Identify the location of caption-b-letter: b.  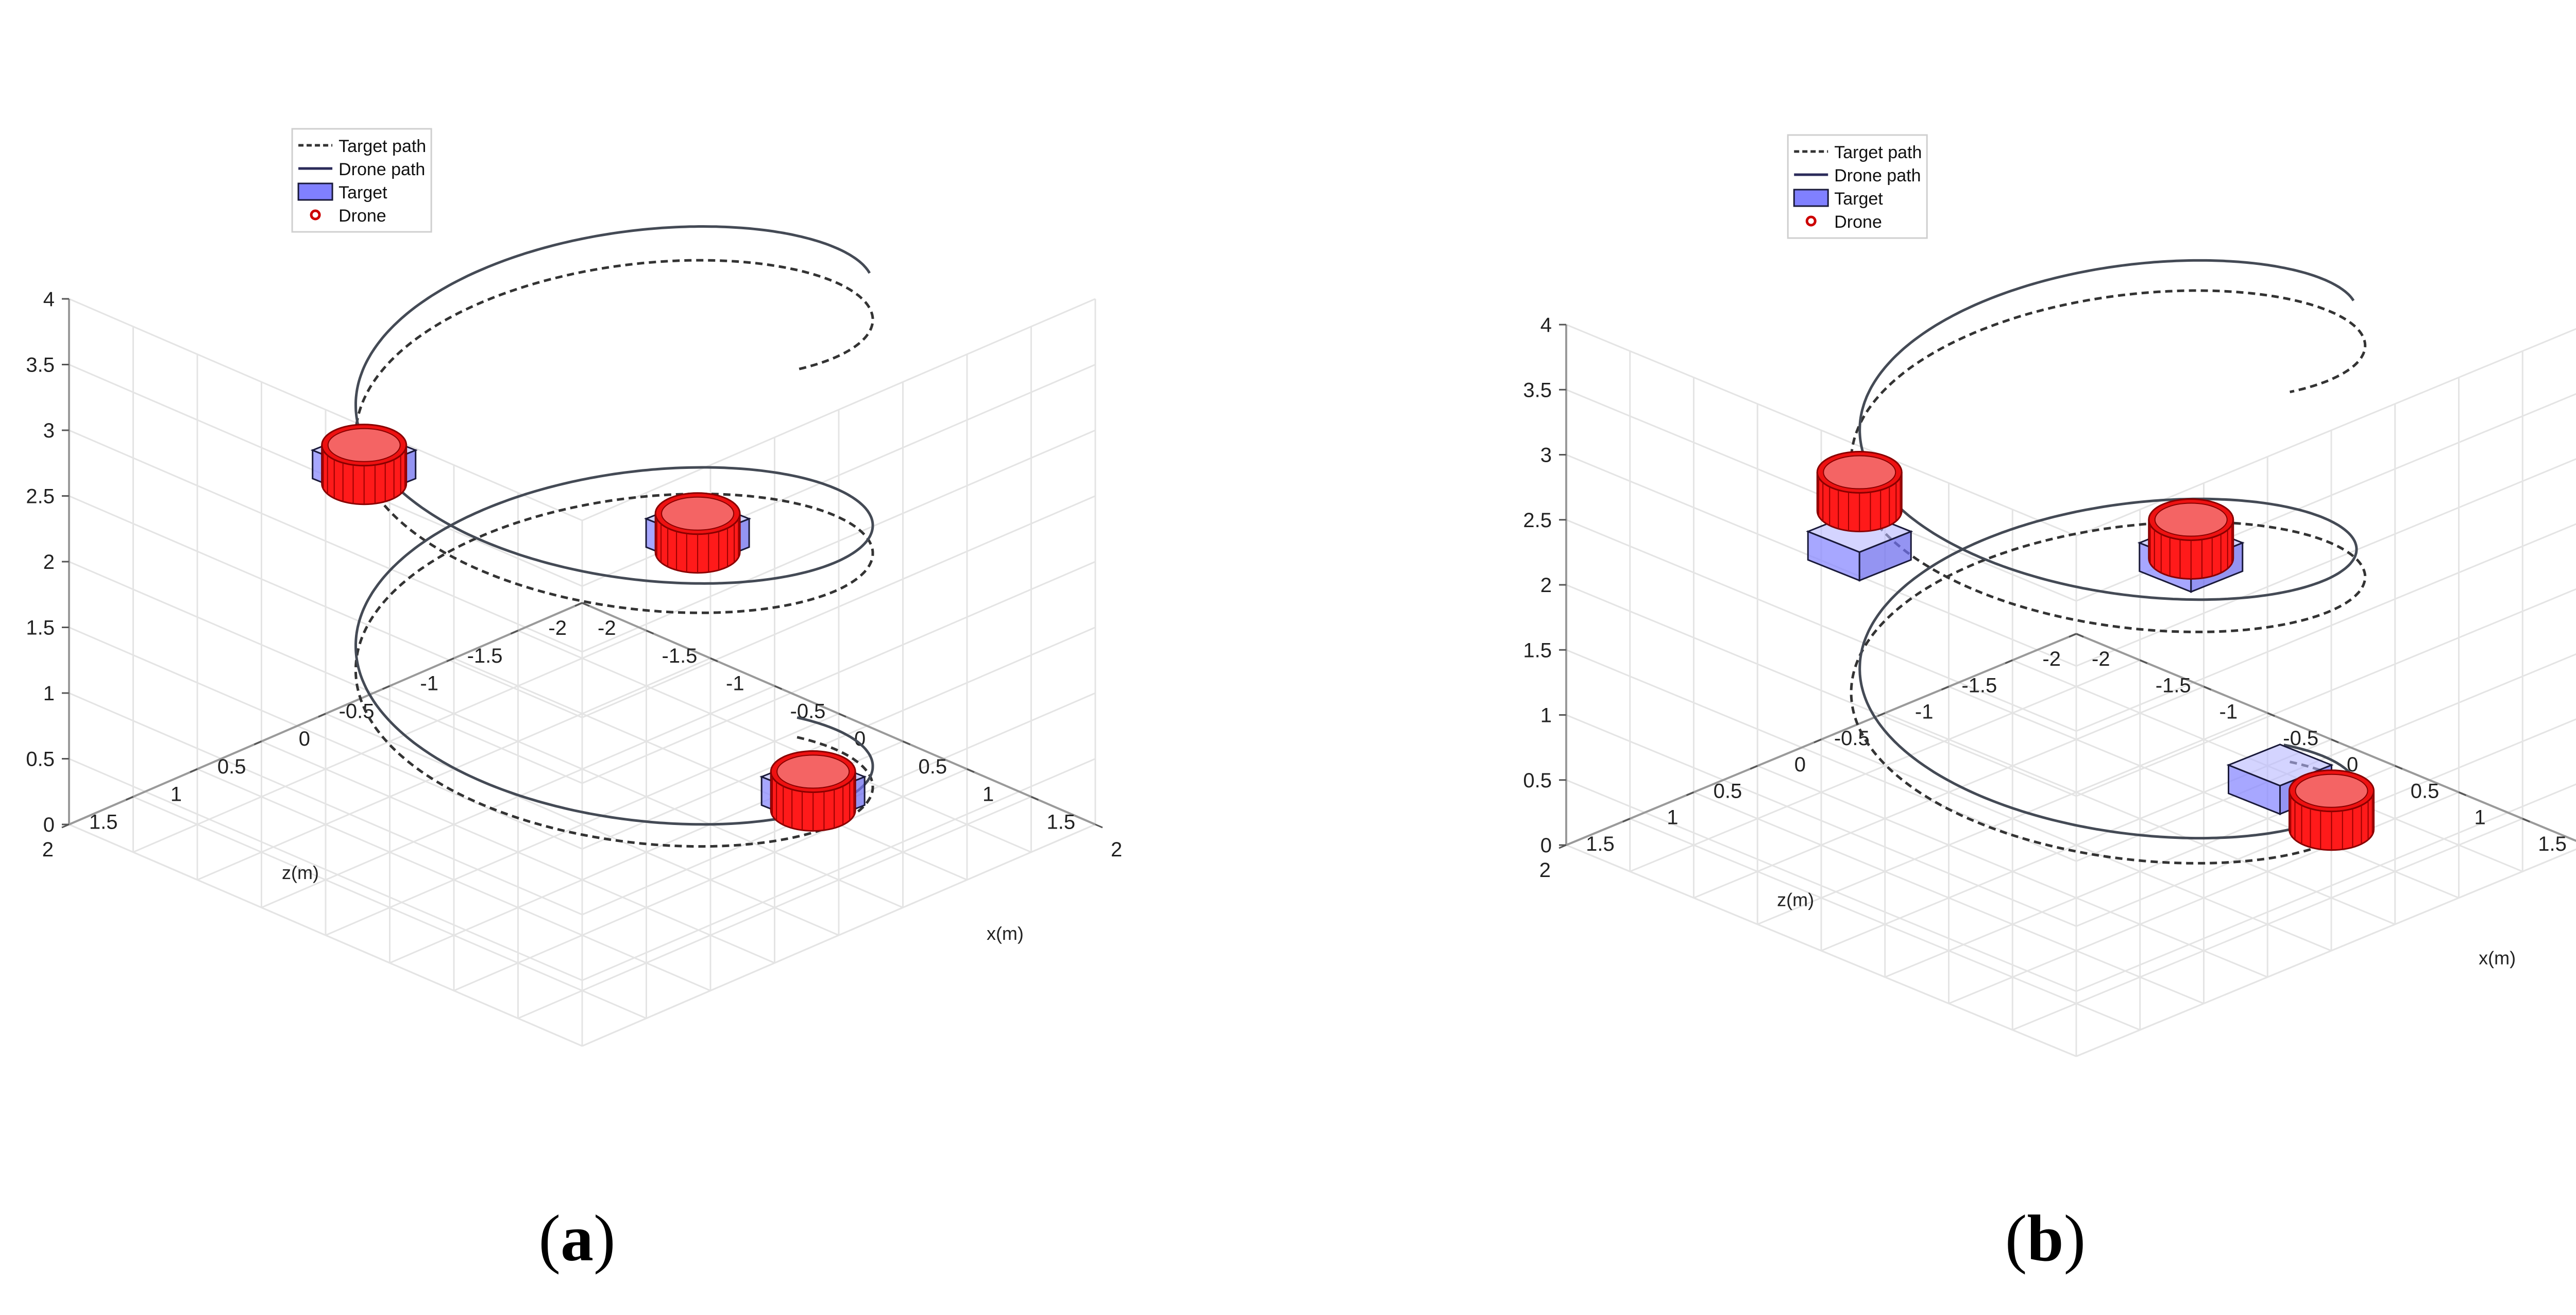
(2045, 1238).